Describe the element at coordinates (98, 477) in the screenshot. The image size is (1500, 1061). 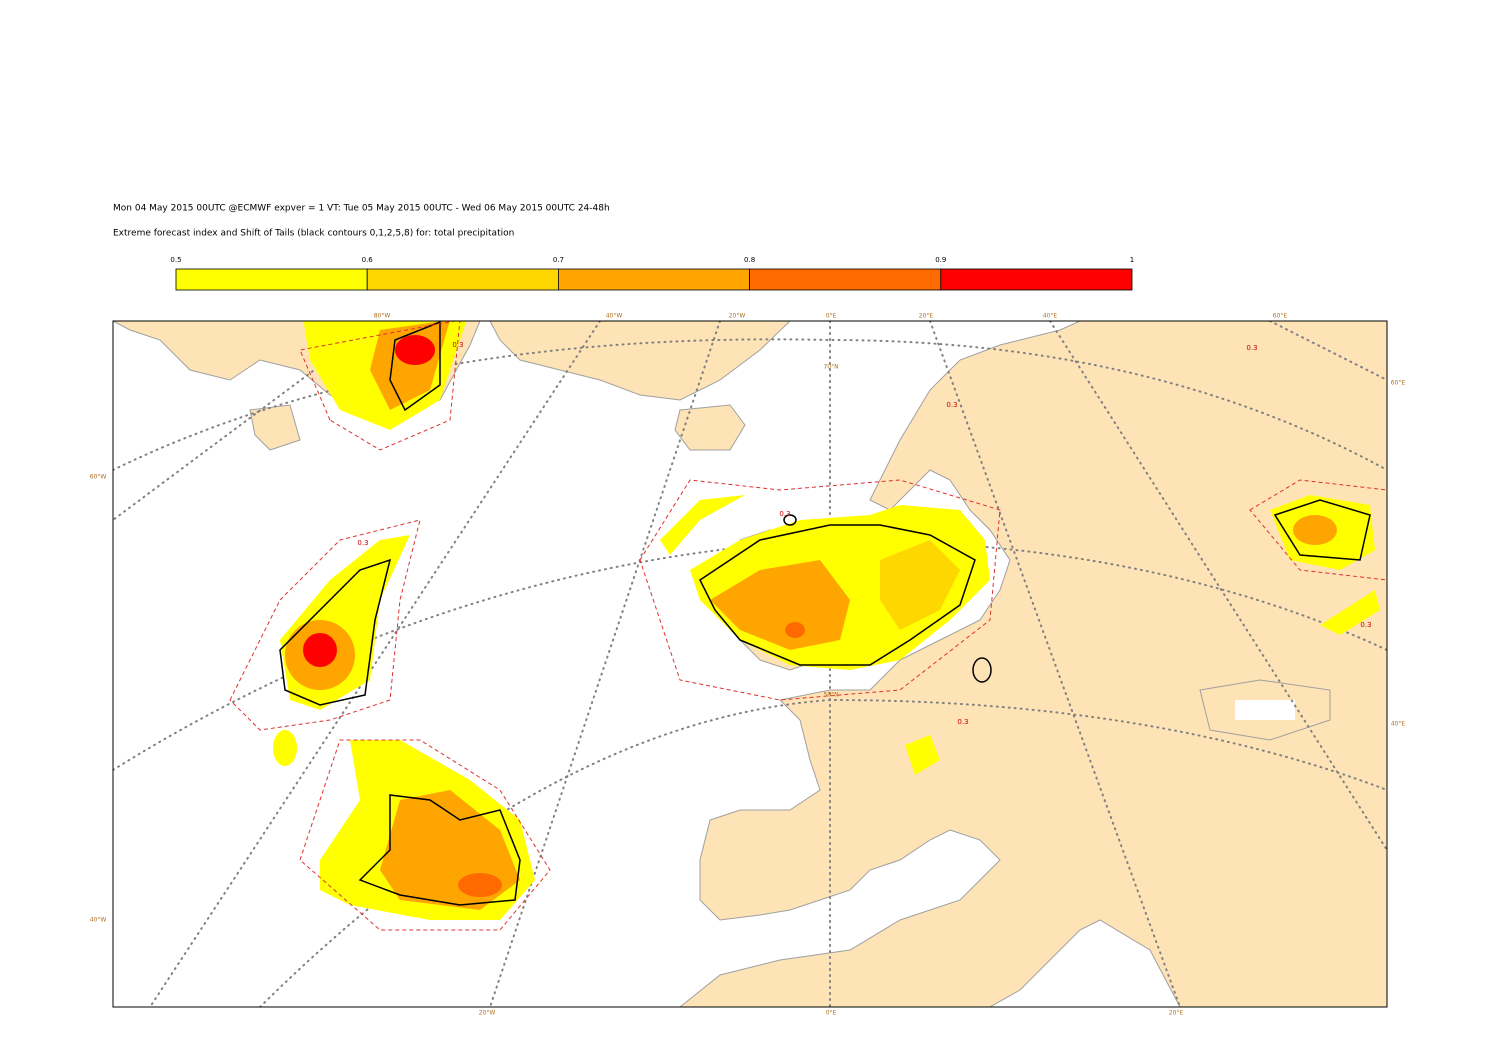
I see `graticule-label: 60°W` at that location.